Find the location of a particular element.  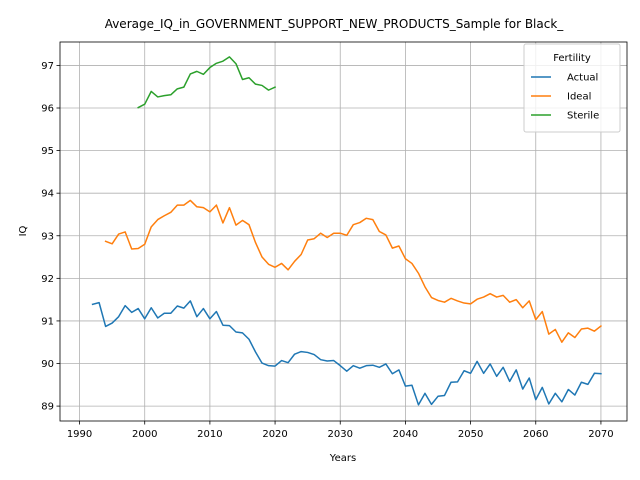

y-axis-title: IQ is located at coordinates (23, 230).